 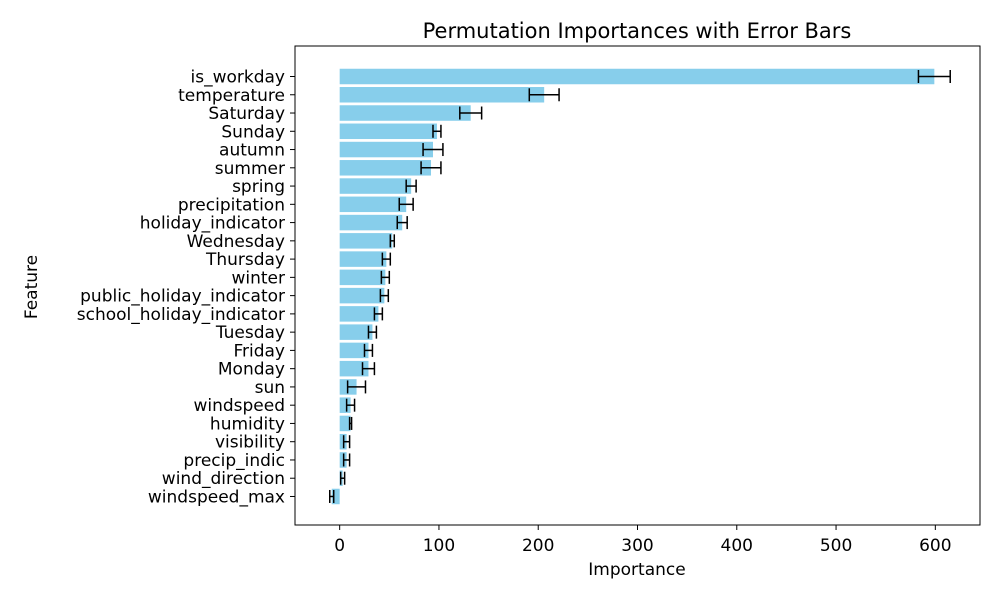 What do you see at coordinates (934, 76) in the screenshot?
I see `error-bar-is-workday` at bounding box center [934, 76].